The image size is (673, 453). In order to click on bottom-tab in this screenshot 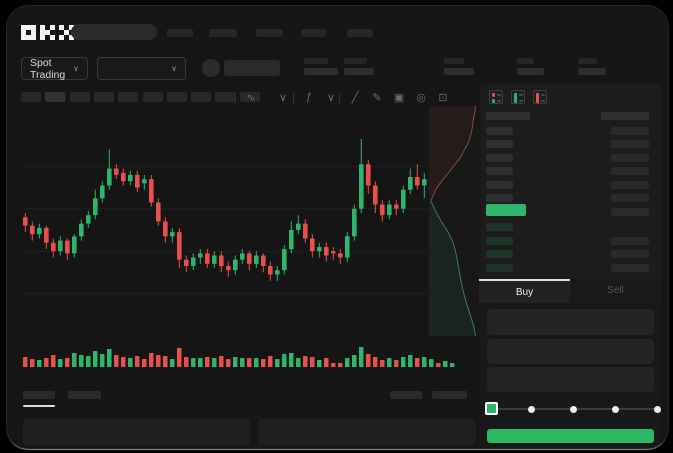, I will do `click(84, 395)`.